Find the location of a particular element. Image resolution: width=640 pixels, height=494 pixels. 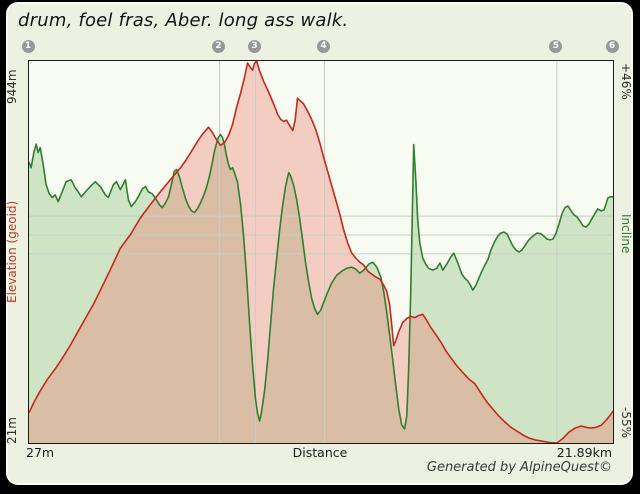

route-marker-3: 3 is located at coordinates (255, 46).